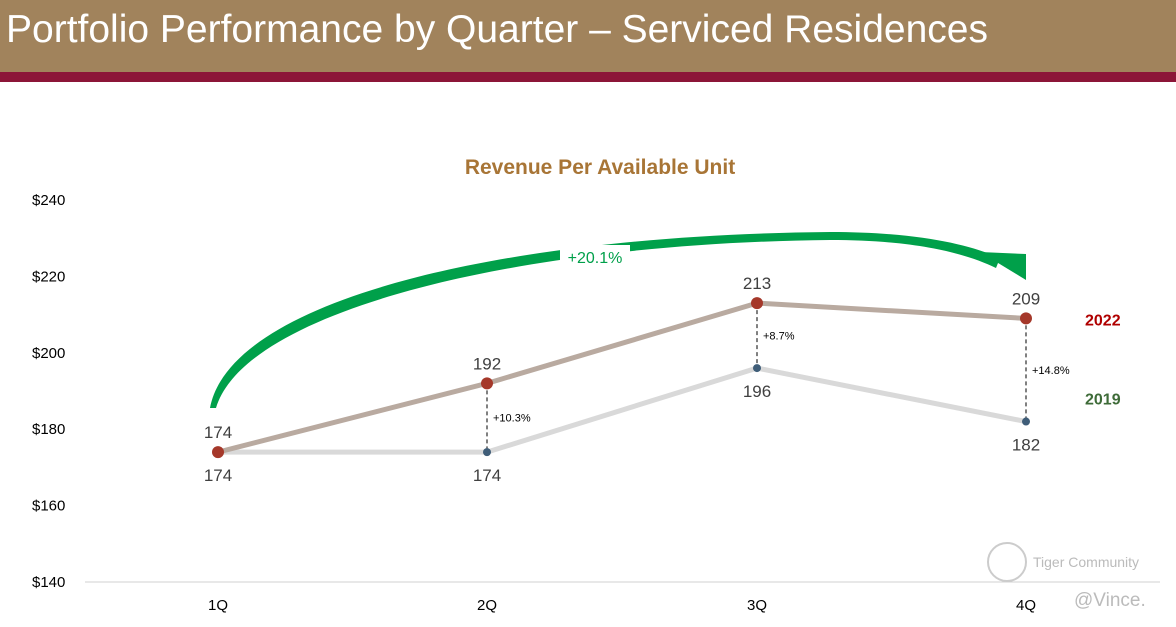  I want to click on chart-title: Revenue Per Available Unit, so click(600, 167).